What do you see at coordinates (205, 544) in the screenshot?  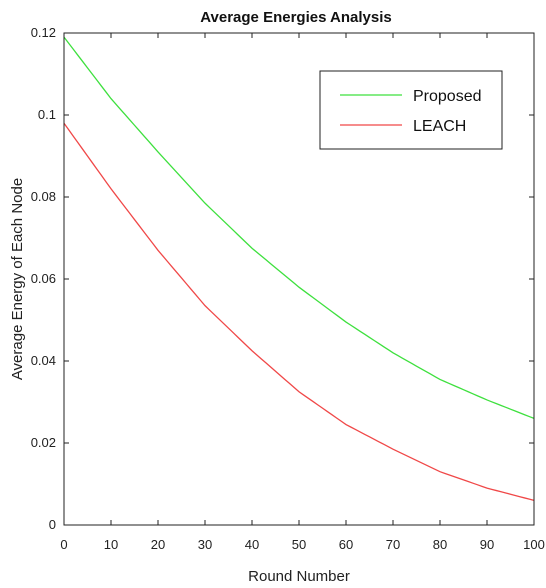 I see `x-tick-label: 30` at bounding box center [205, 544].